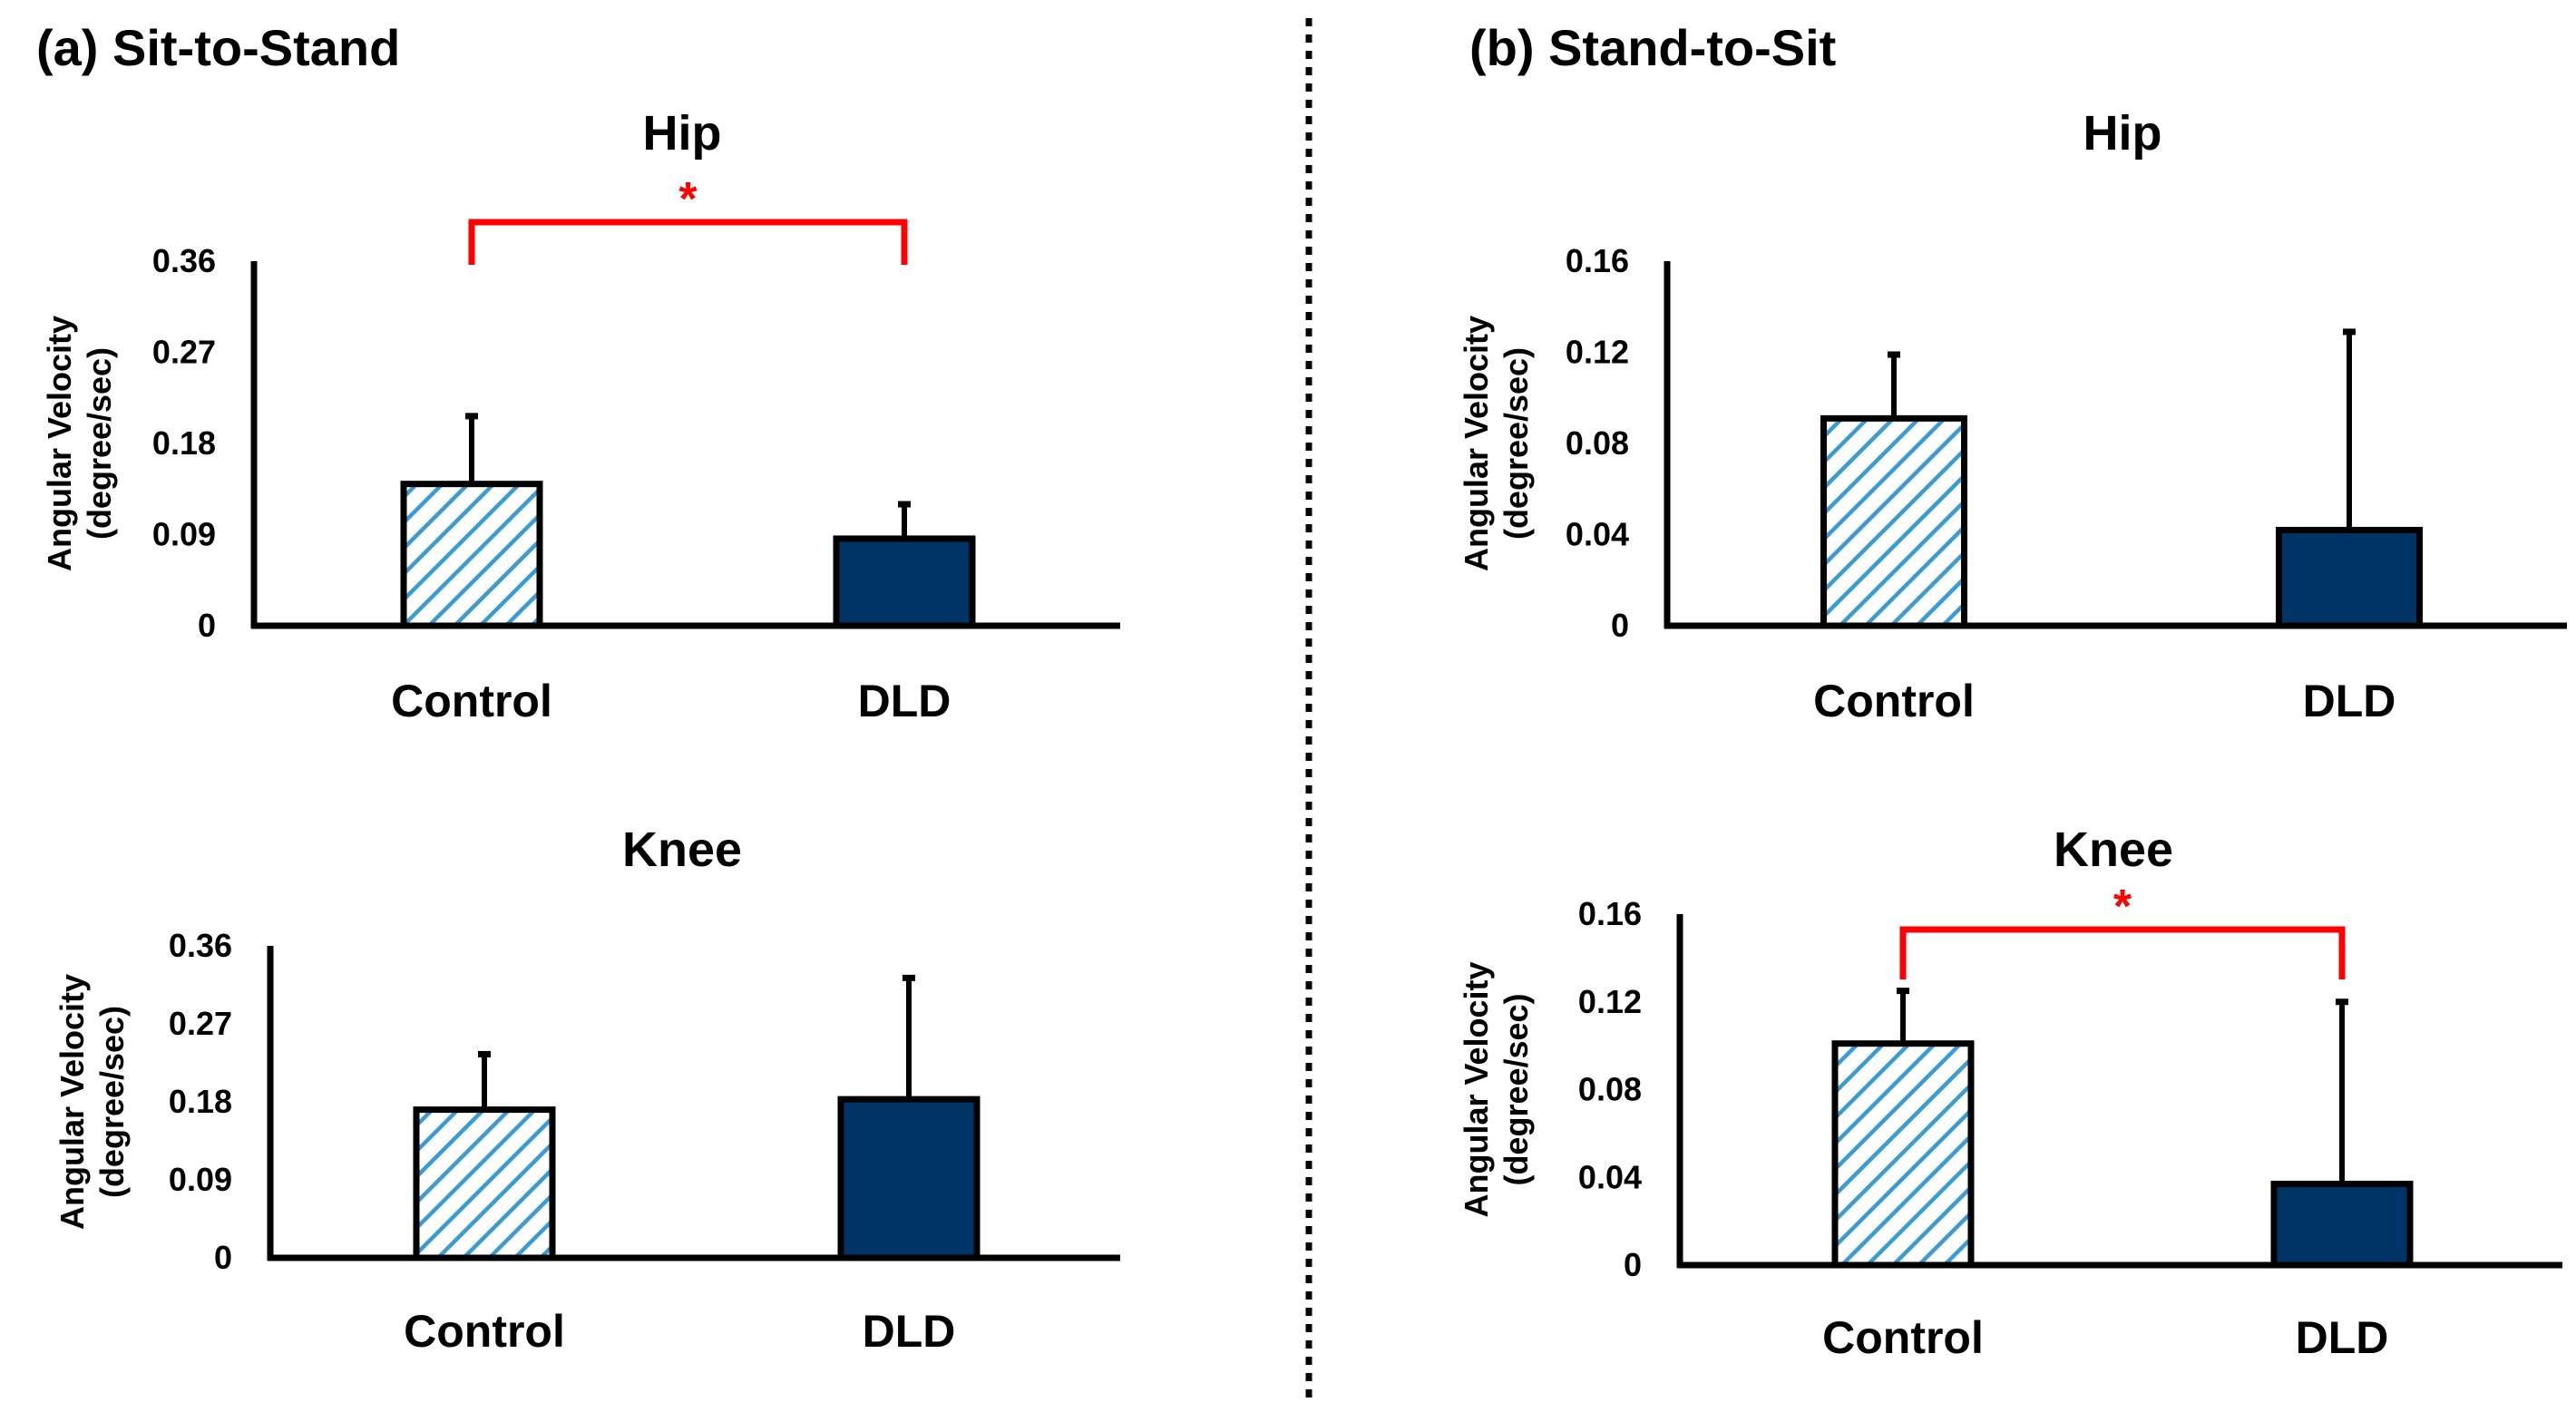 The image size is (2576, 1412). What do you see at coordinates (1652, 47) in the screenshot?
I see `panel-label-b: (b) Stand-to-Sit` at bounding box center [1652, 47].